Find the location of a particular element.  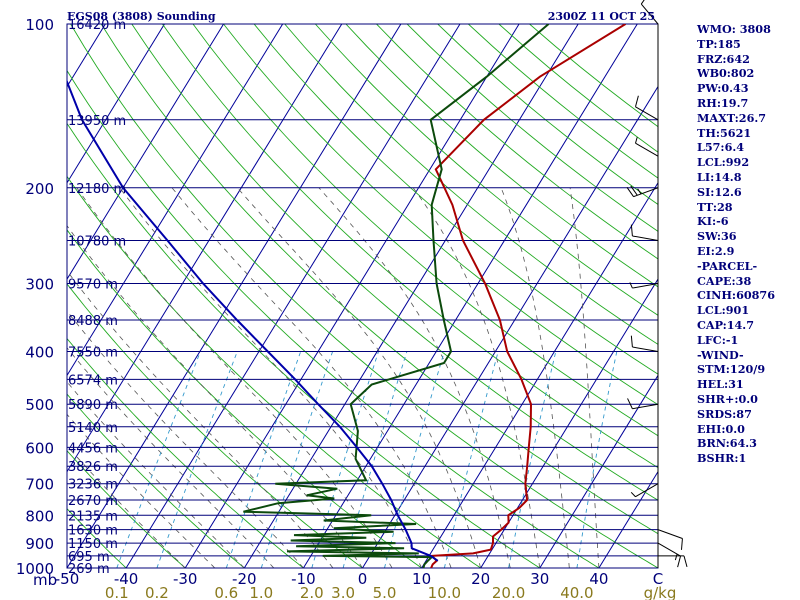

height-label: 3236 m is located at coordinates (93, 485).